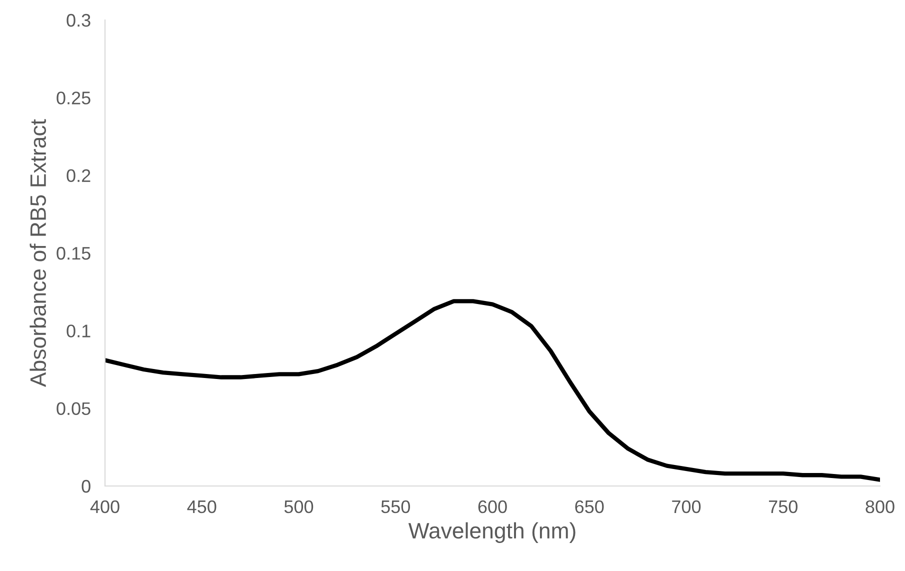 The height and width of the screenshot is (571, 905). What do you see at coordinates (105, 507) in the screenshot?
I see `x-tick-label: 400` at bounding box center [105, 507].